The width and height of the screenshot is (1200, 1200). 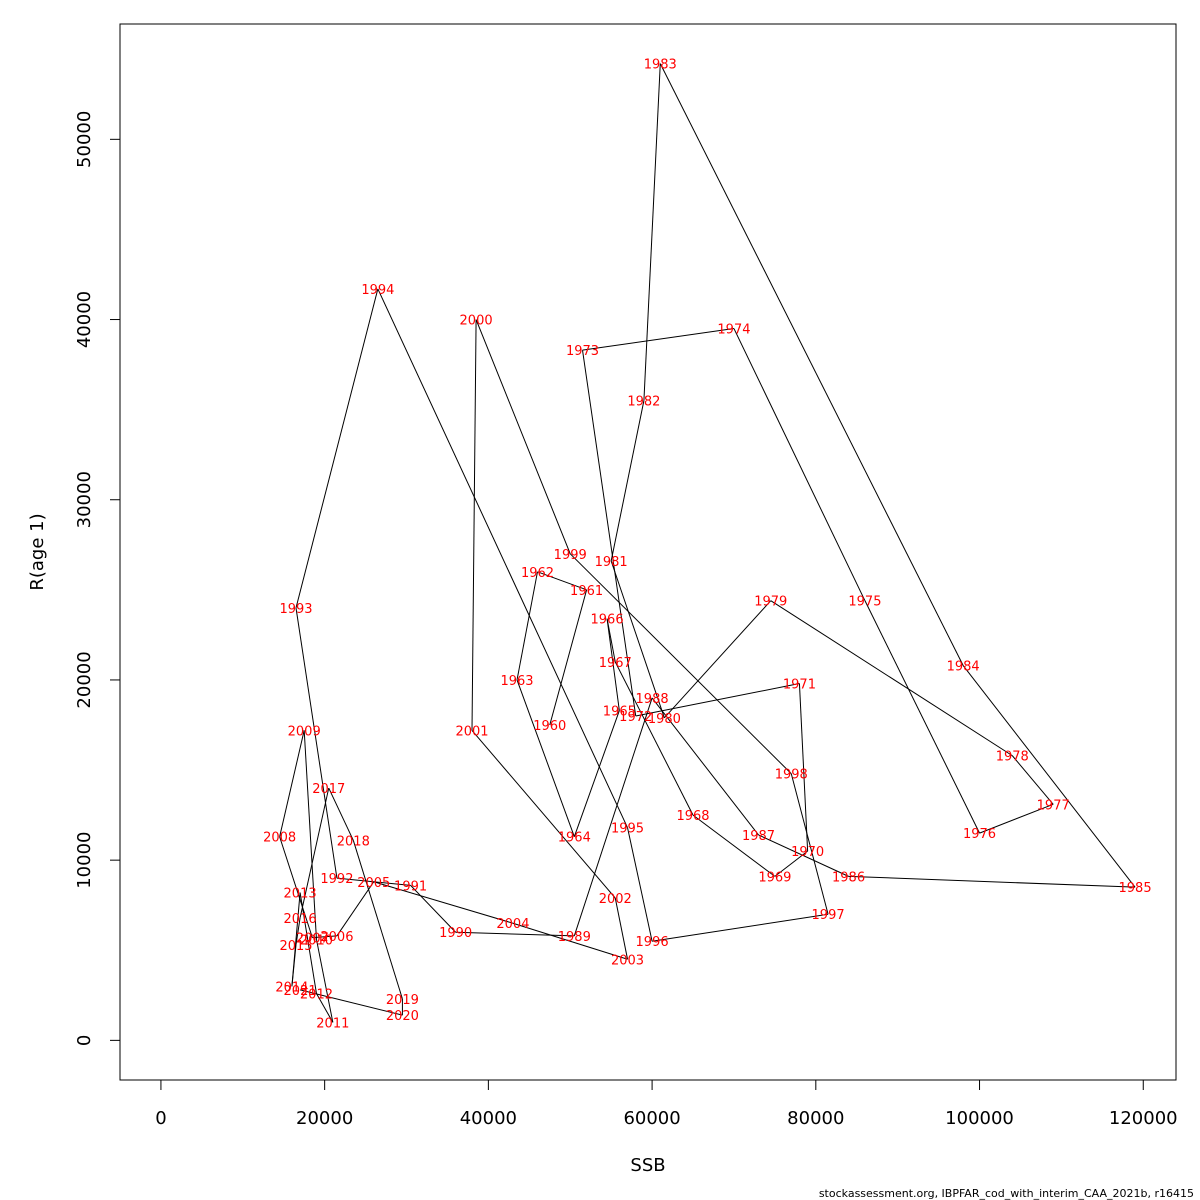 What do you see at coordinates (979, 834) in the screenshot?
I see `point-label-1976: 1976` at bounding box center [979, 834].